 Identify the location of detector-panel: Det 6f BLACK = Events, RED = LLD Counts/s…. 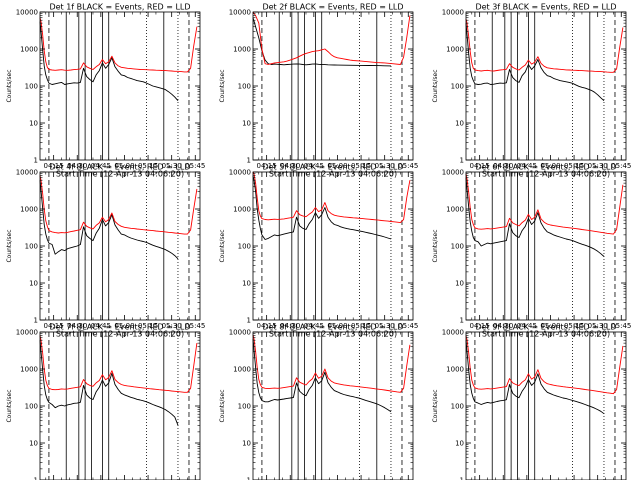
(531, 251).